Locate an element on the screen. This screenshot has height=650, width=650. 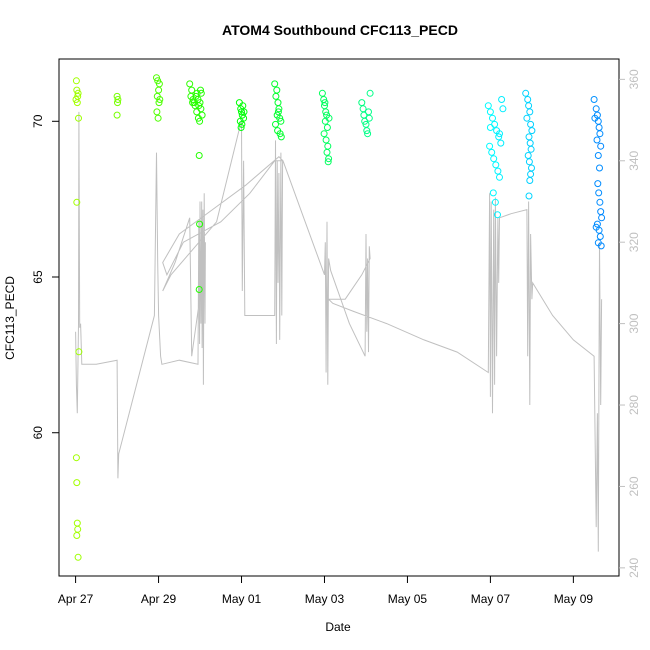
x-tick-label: Apr 29 is located at coordinates (159, 599).